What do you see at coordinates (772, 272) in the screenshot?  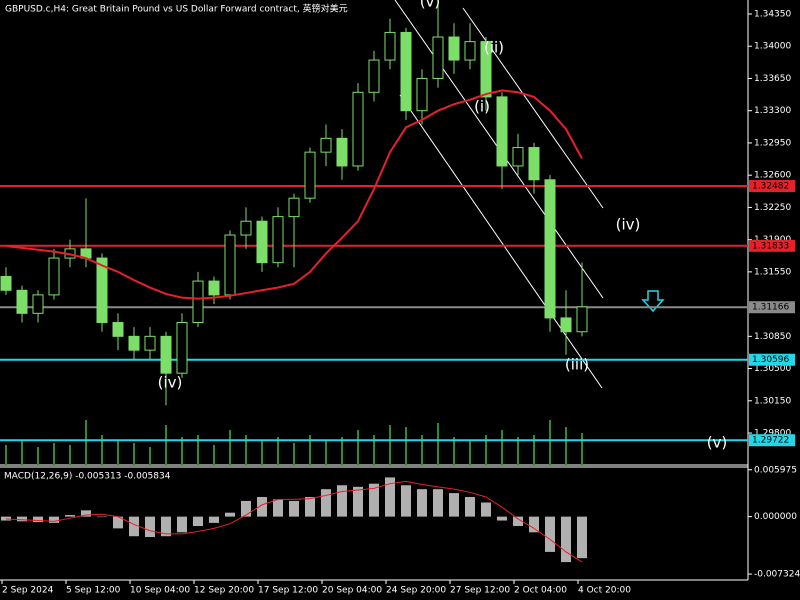 I see `y-tick-label: 1.31550` at bounding box center [772, 272].